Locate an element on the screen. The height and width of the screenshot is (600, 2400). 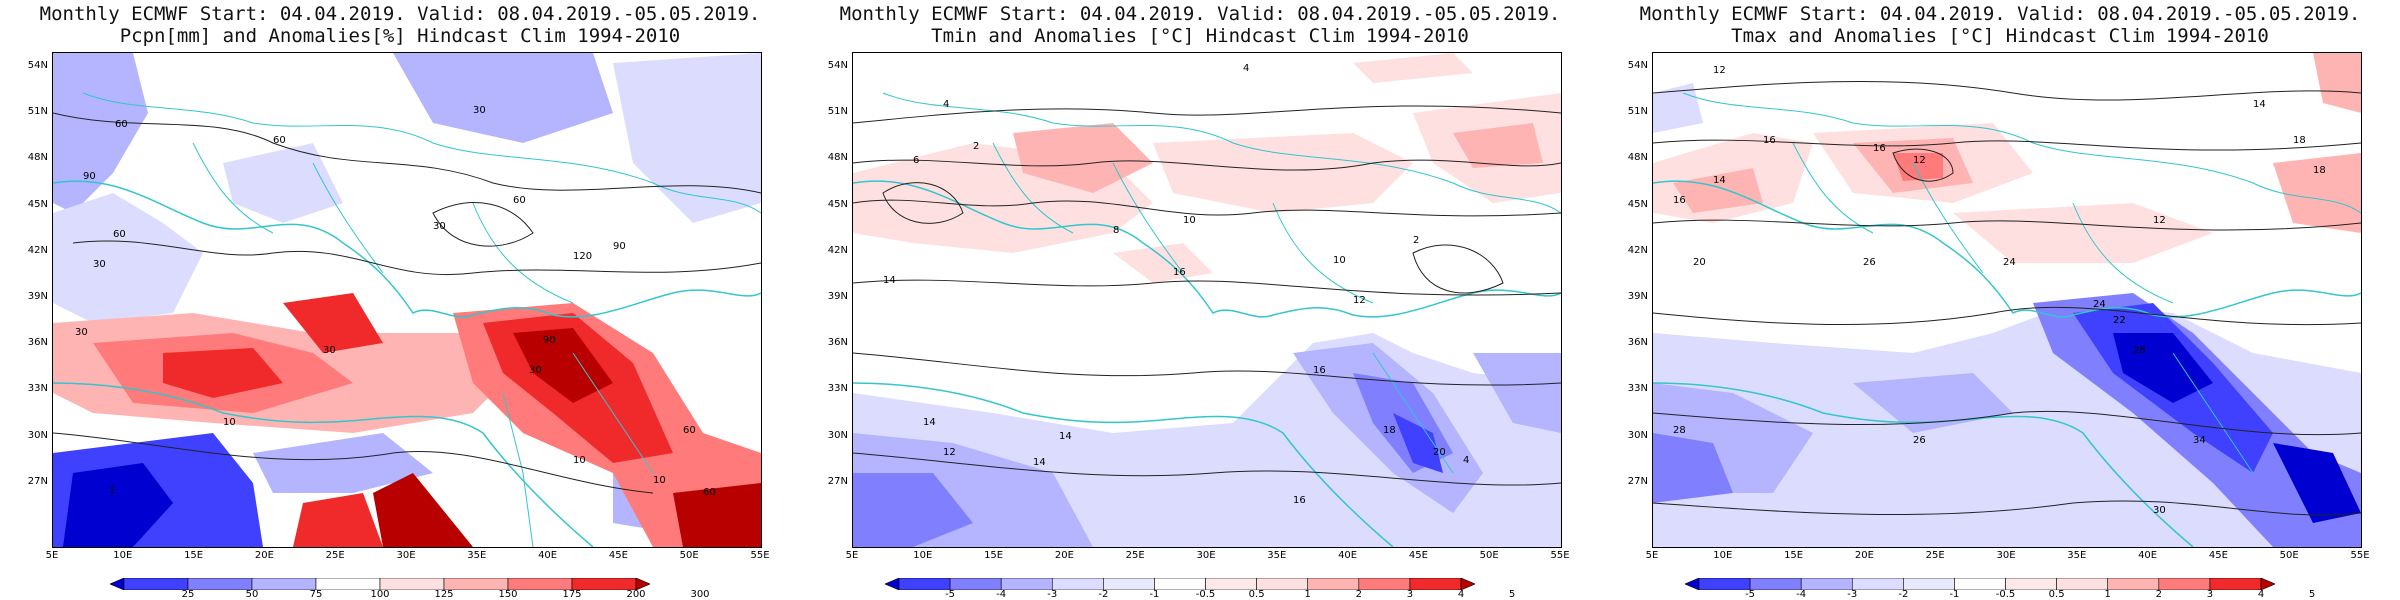
contour-label: 24 is located at coordinates (2009, 262).